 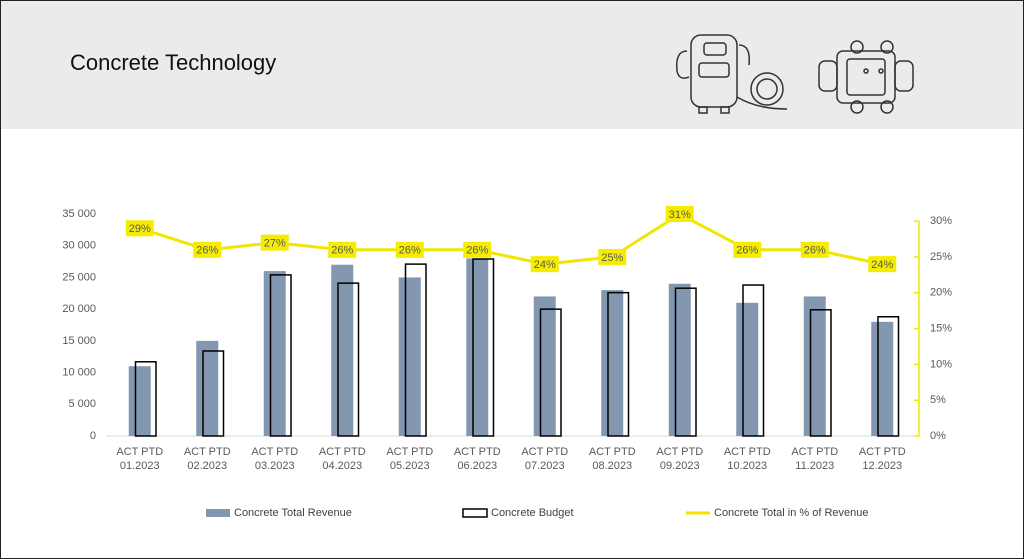 I want to click on y-tick-label: 20 000, so click(x=79, y=309).